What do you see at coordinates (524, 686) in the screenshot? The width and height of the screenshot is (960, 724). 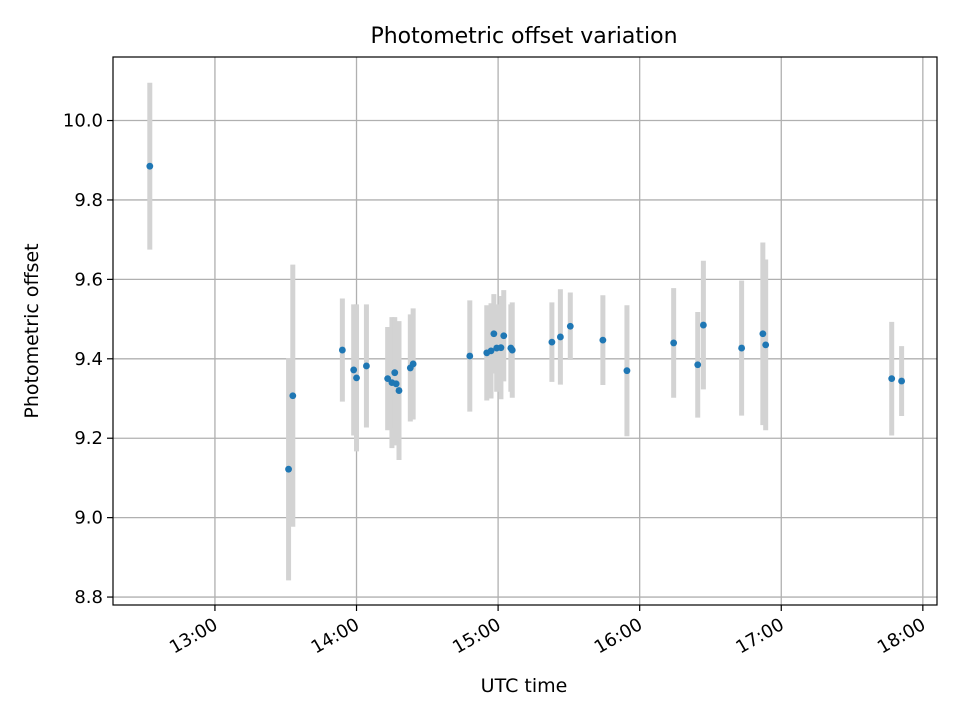 I see `x-axis-label: UTC time` at bounding box center [524, 686].